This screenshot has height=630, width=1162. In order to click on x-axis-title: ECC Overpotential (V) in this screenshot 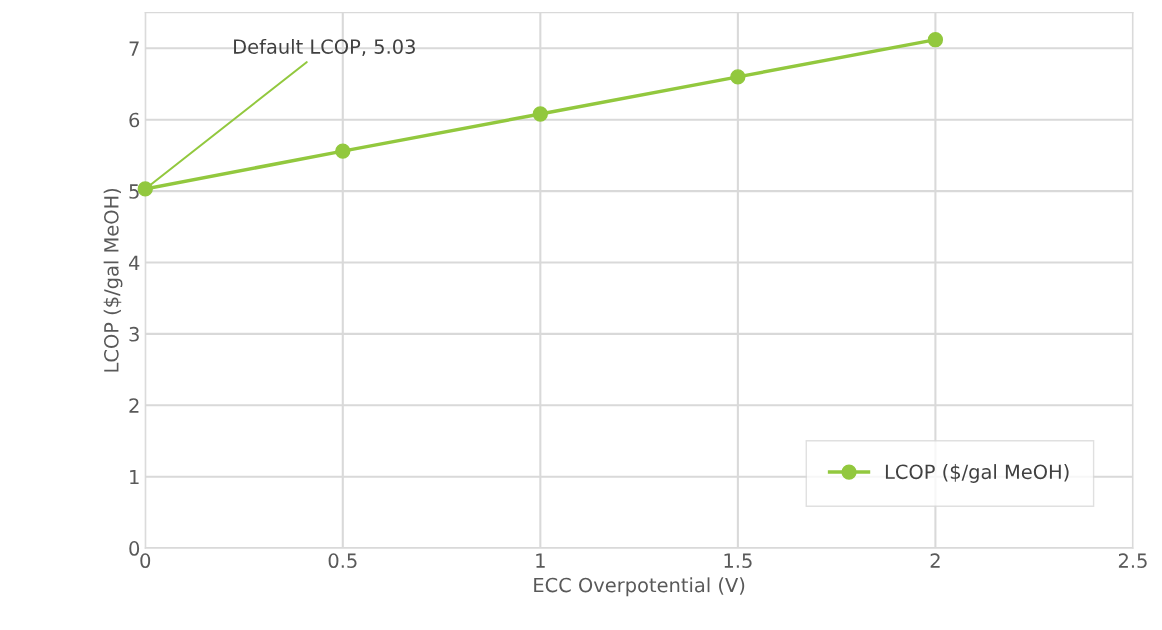, I will do `click(639, 587)`.